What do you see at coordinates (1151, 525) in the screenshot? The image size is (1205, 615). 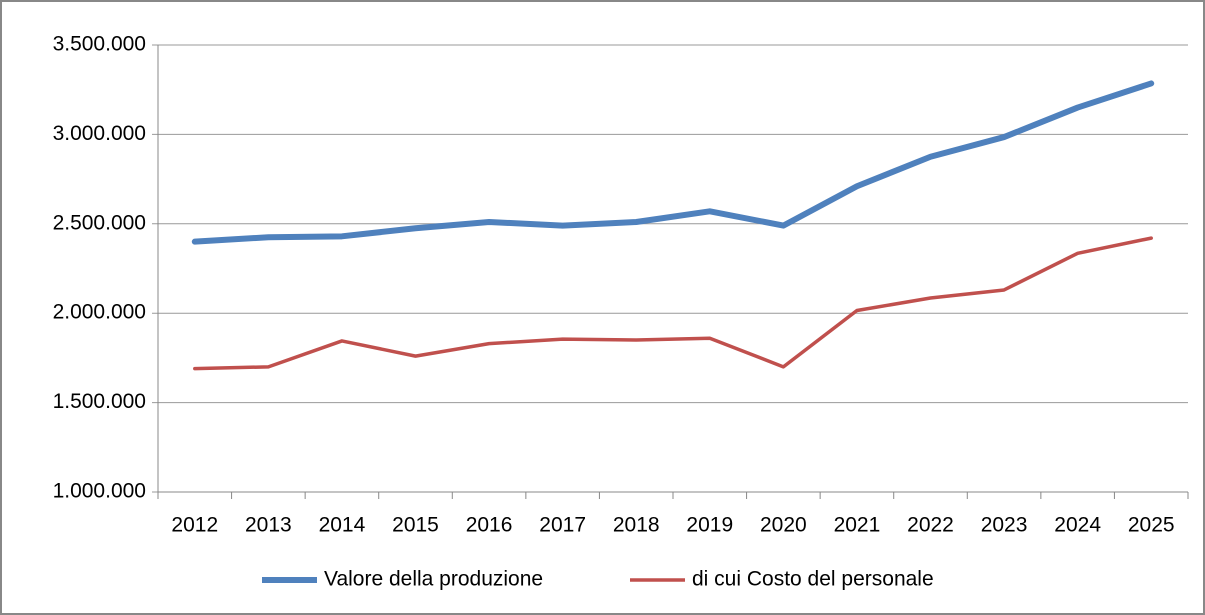 I see `x-tick-label: 2025` at bounding box center [1151, 525].